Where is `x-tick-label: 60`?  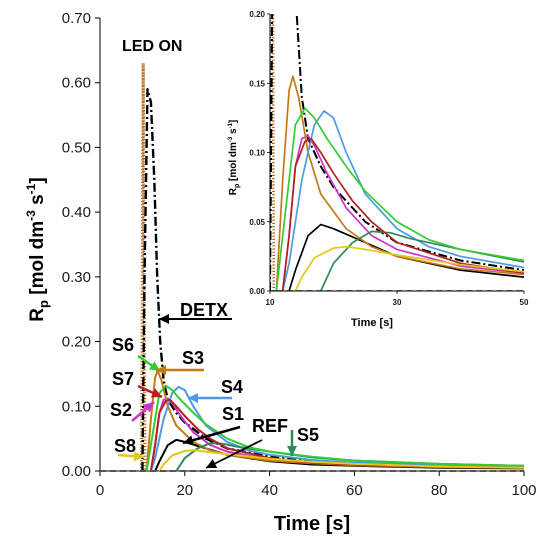
x-tick-label: 60 is located at coordinates (354, 490).